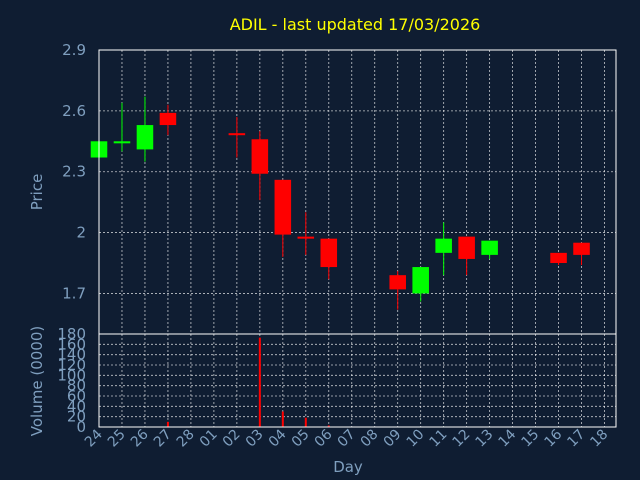  What do you see at coordinates (71, 355) in the screenshot?
I see `volume-tick-label: 140` at bounding box center [71, 355].